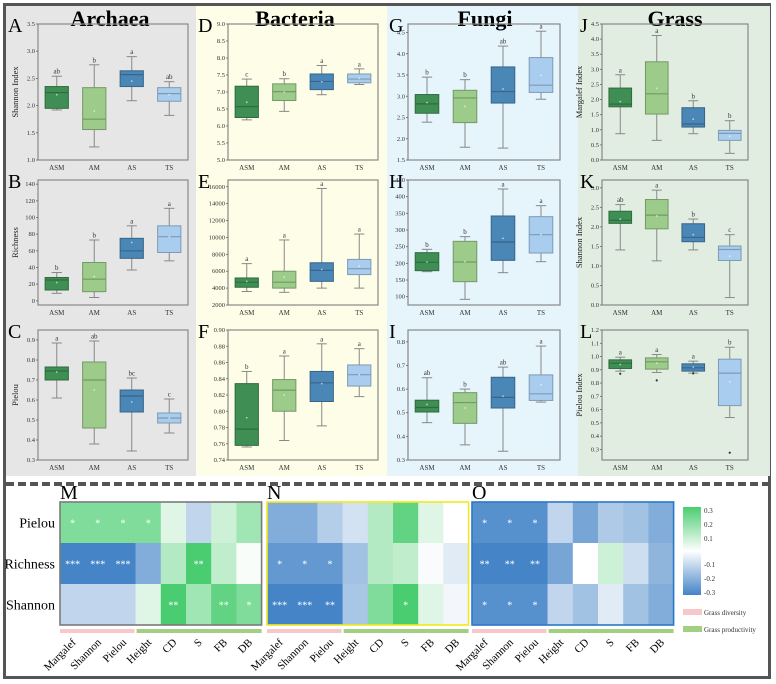 This screenshot has height=684, width=776. Describe the element at coordinates (729, 262) in the screenshot. I see `box-TS: c` at that location.